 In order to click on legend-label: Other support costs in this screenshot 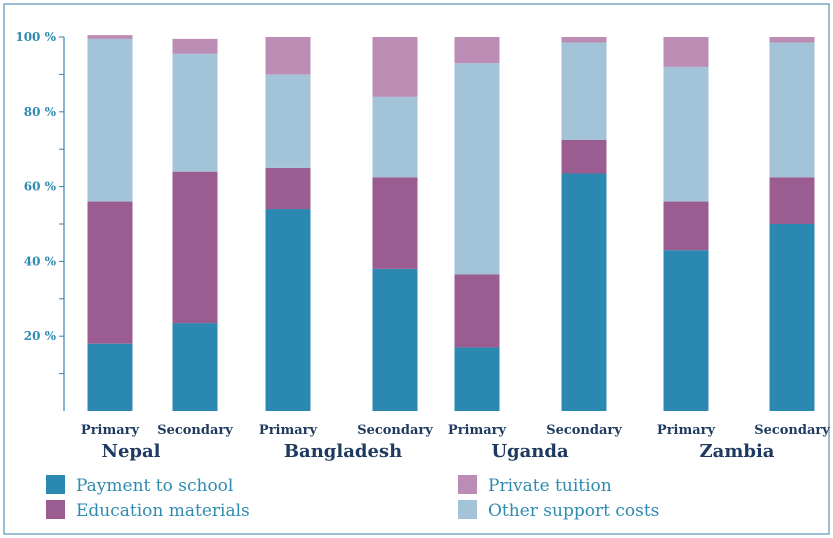, I will do `click(573, 511)`.